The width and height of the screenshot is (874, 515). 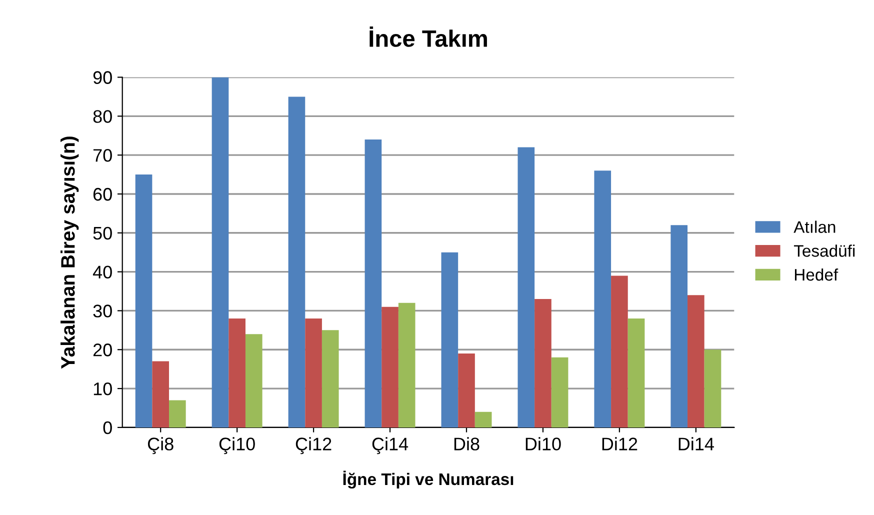 I want to click on x-tick-label: Di8, so click(x=467, y=443).